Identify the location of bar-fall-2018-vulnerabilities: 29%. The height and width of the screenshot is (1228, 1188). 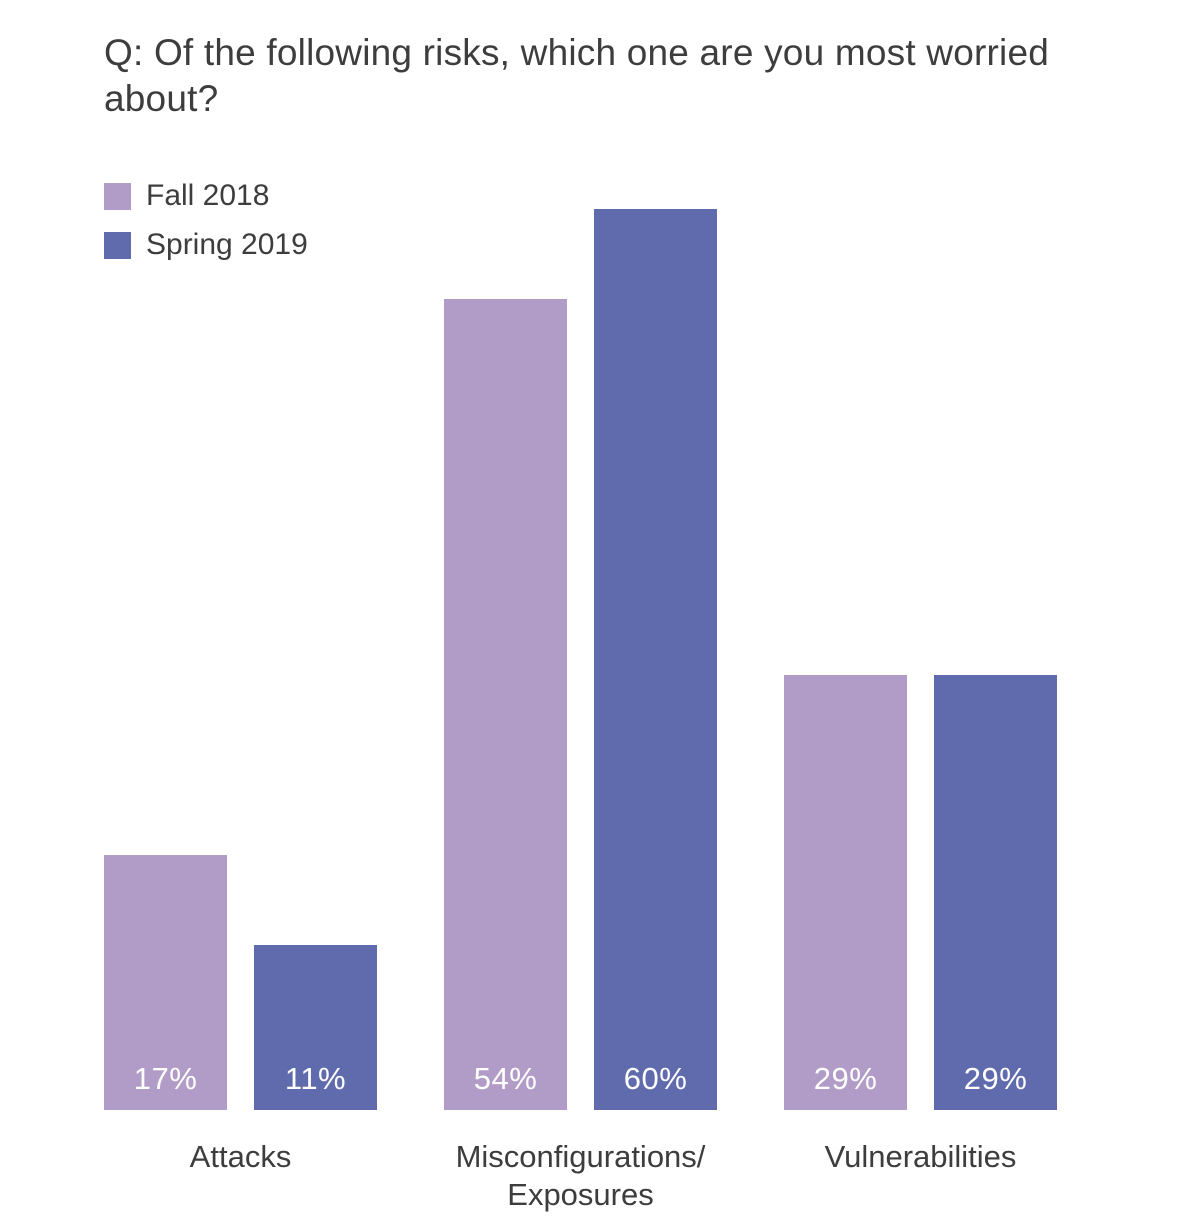
(845, 892).